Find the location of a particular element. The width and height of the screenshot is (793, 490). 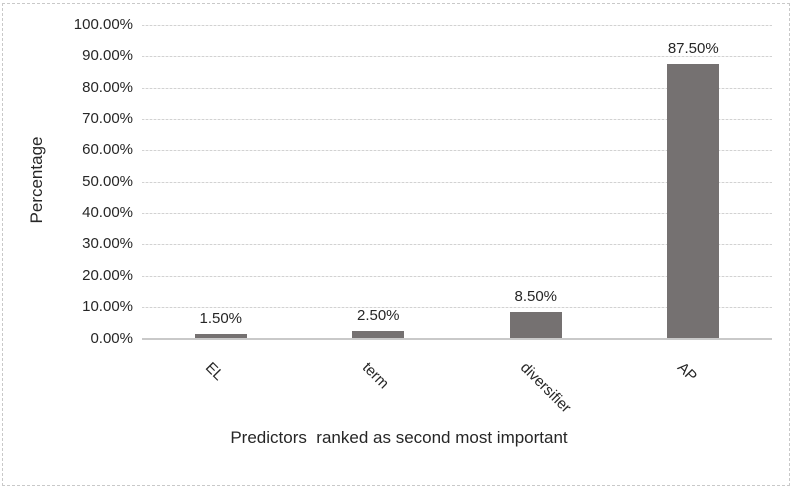

y-tick-label: 10.00% is located at coordinates (107, 307).